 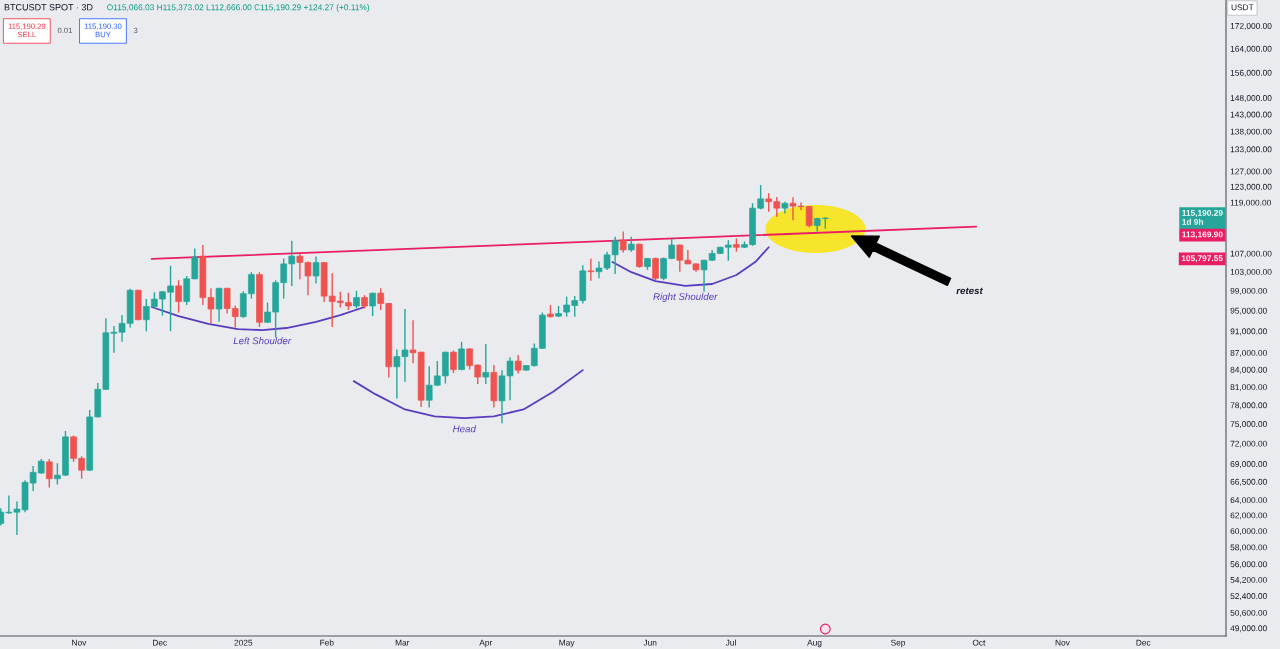 What do you see at coordinates (1248, 444) in the screenshot?
I see `y-tick-label: 72,000.00` at bounding box center [1248, 444].